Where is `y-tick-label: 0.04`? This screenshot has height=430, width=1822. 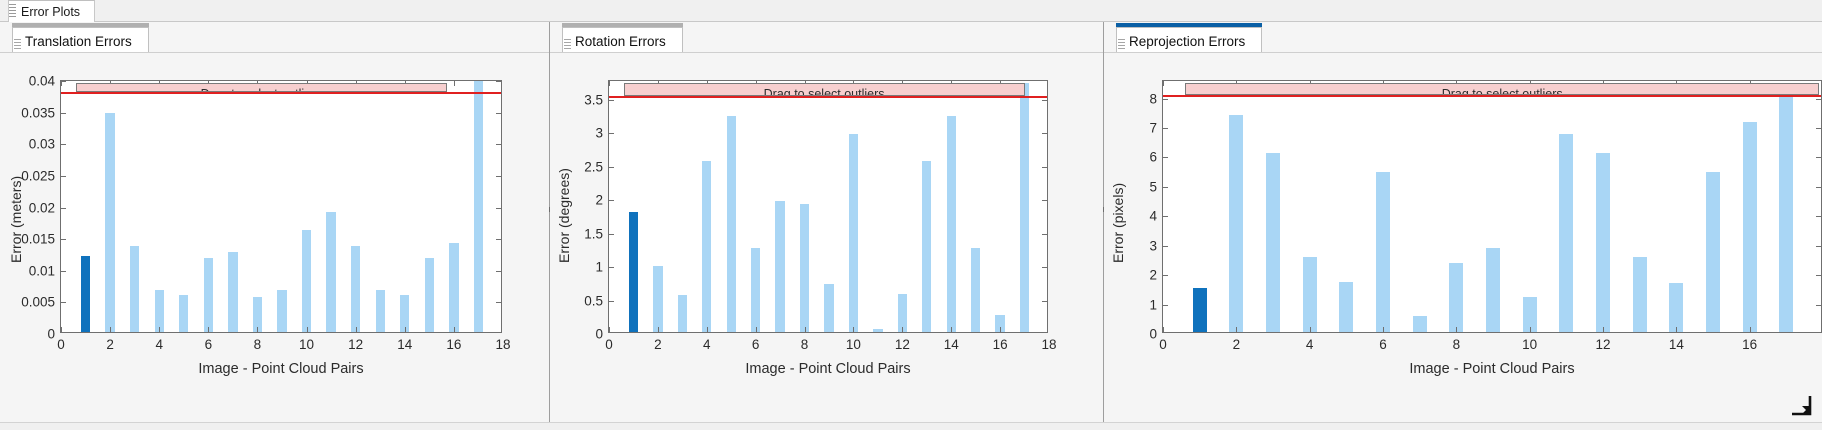 y-tick-label: 0.04 is located at coordinates (41, 81).